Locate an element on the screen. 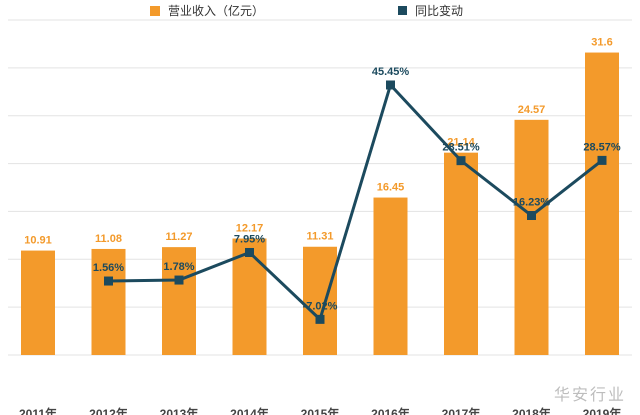  growth-point-label: 28.51% is located at coordinates (461, 148).